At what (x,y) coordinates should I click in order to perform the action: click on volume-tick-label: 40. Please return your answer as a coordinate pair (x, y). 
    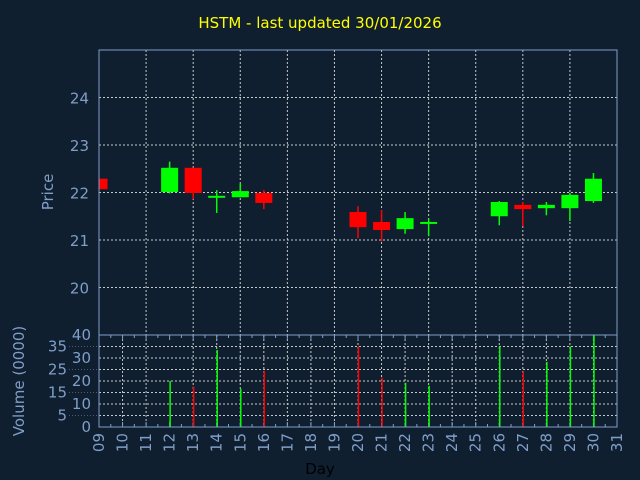
    Looking at the image, I should click on (81, 335).